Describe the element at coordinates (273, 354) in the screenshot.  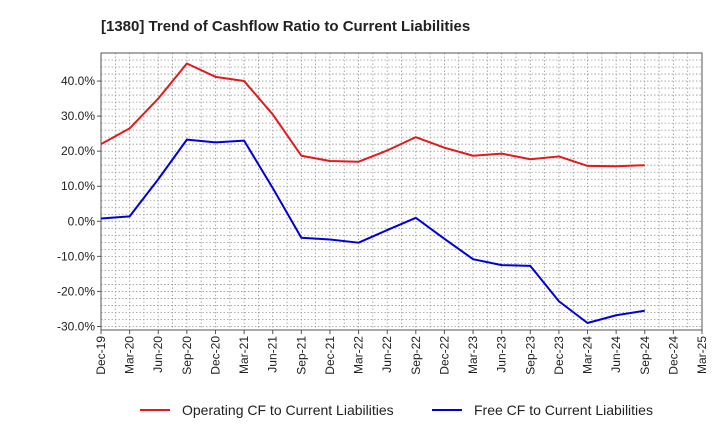
I see `x-tick-label: Jun-21` at that location.